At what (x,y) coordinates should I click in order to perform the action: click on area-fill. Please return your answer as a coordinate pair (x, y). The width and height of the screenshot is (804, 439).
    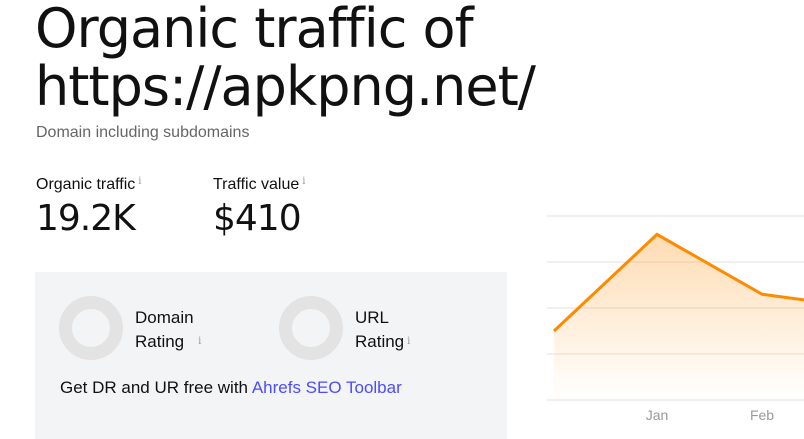
    Looking at the image, I should click on (679, 317).